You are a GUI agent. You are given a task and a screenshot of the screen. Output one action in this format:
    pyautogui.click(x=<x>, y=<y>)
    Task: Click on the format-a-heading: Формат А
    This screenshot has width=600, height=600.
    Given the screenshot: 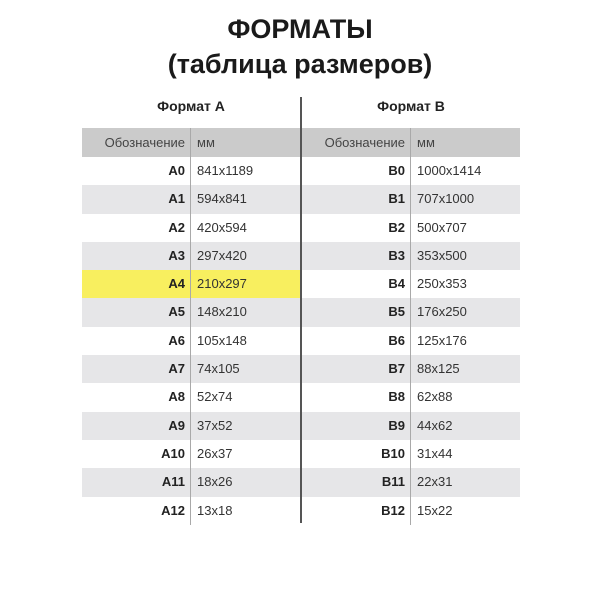 What is the action you would take?
    pyautogui.click(x=191, y=106)
    